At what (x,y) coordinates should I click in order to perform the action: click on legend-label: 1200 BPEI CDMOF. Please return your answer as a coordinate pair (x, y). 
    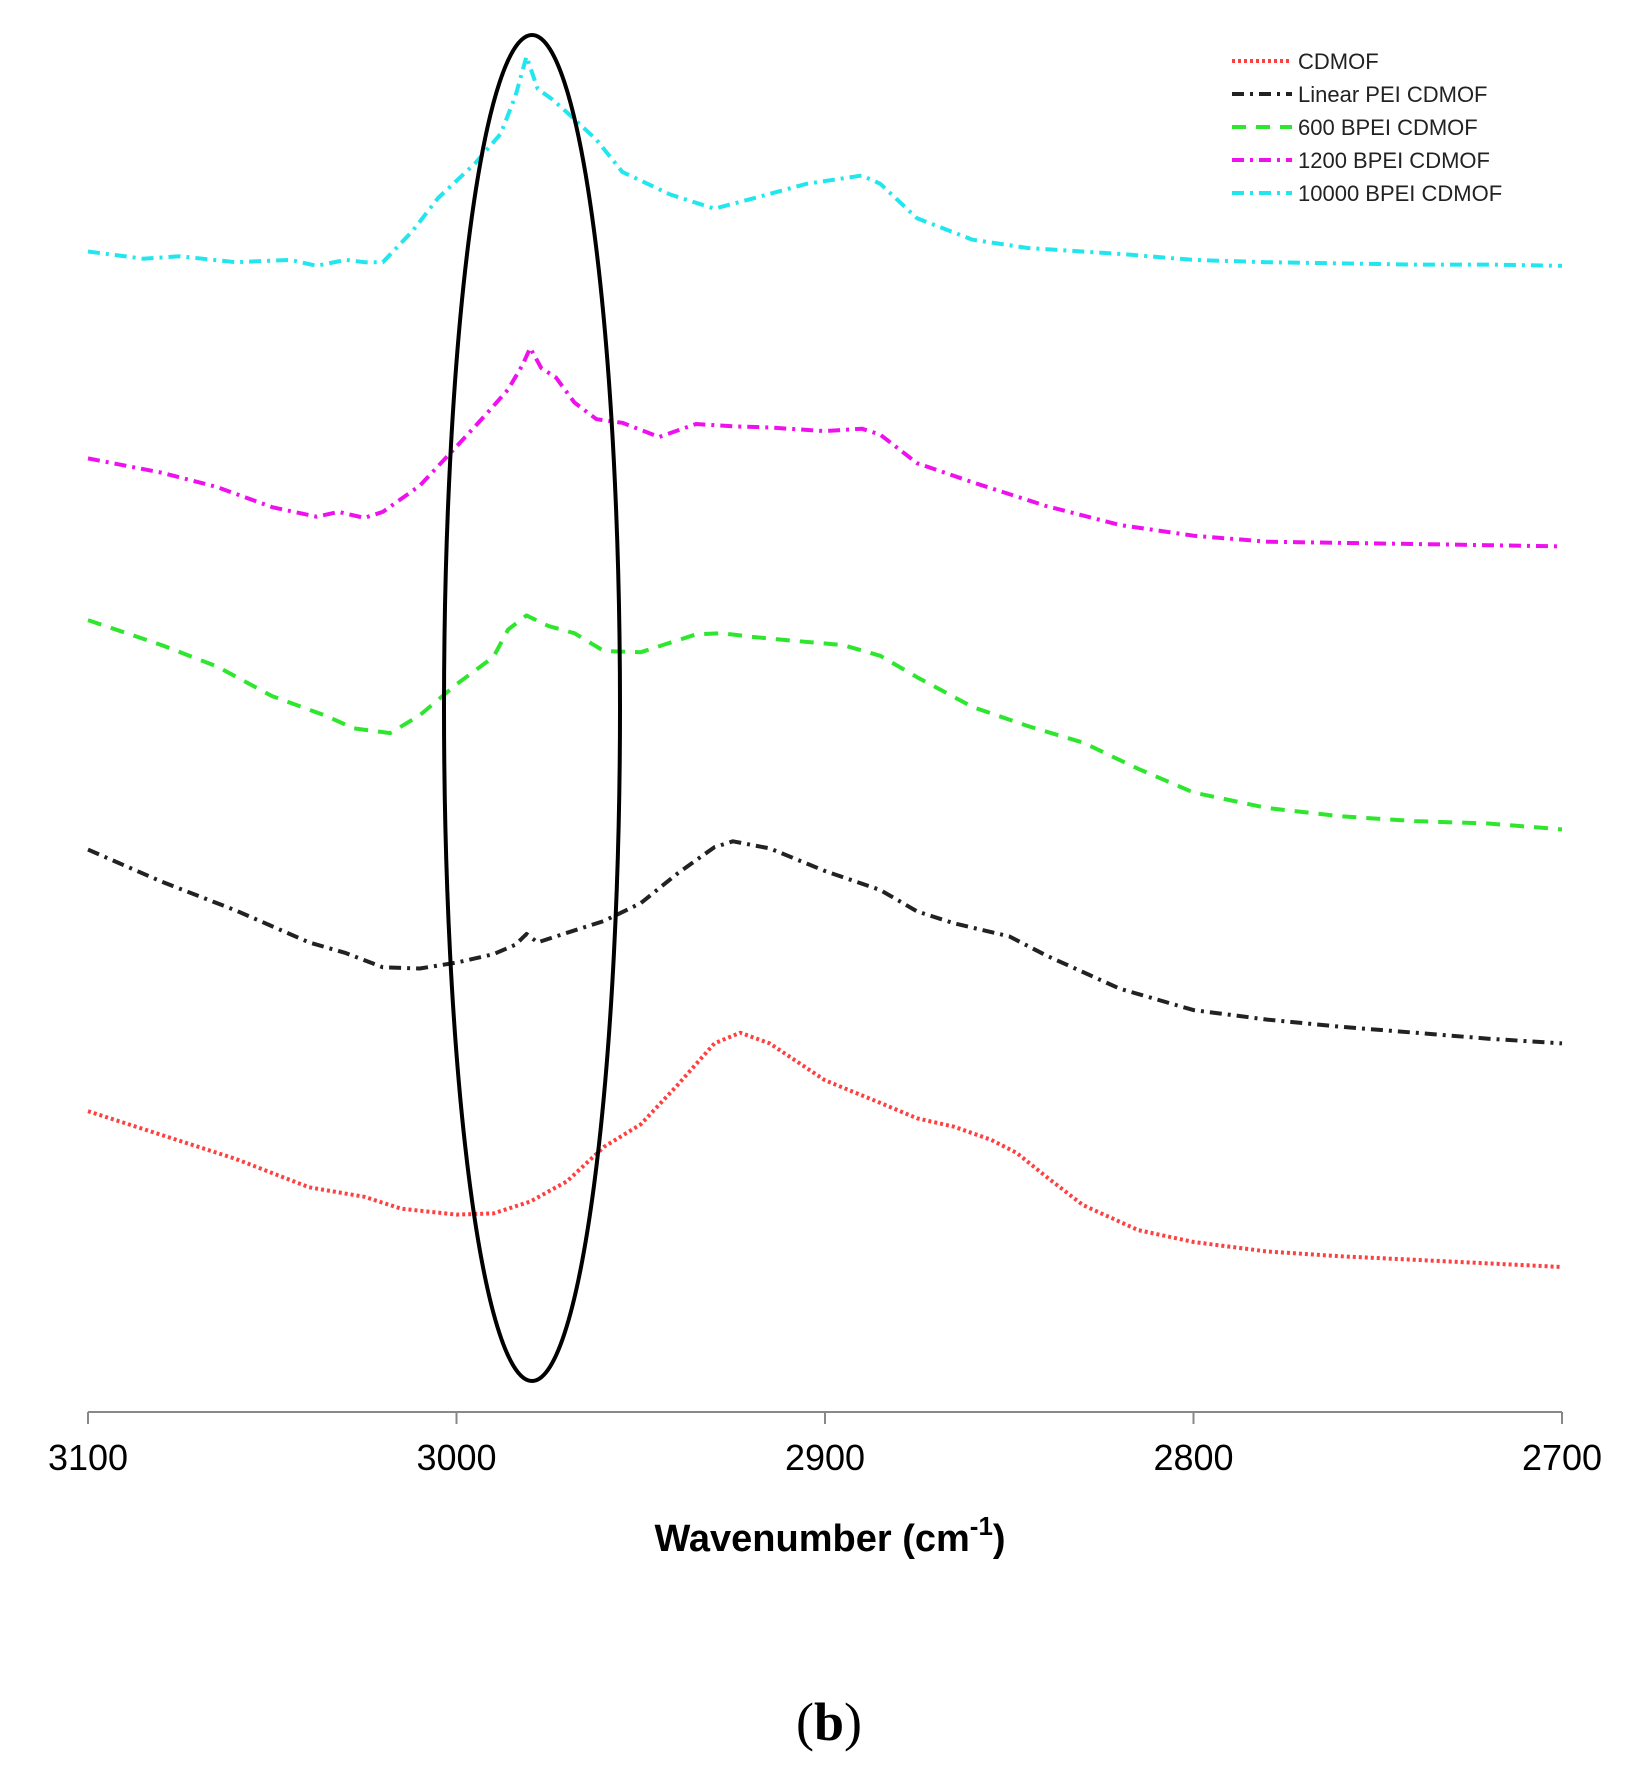
    Looking at the image, I should click on (1394, 160).